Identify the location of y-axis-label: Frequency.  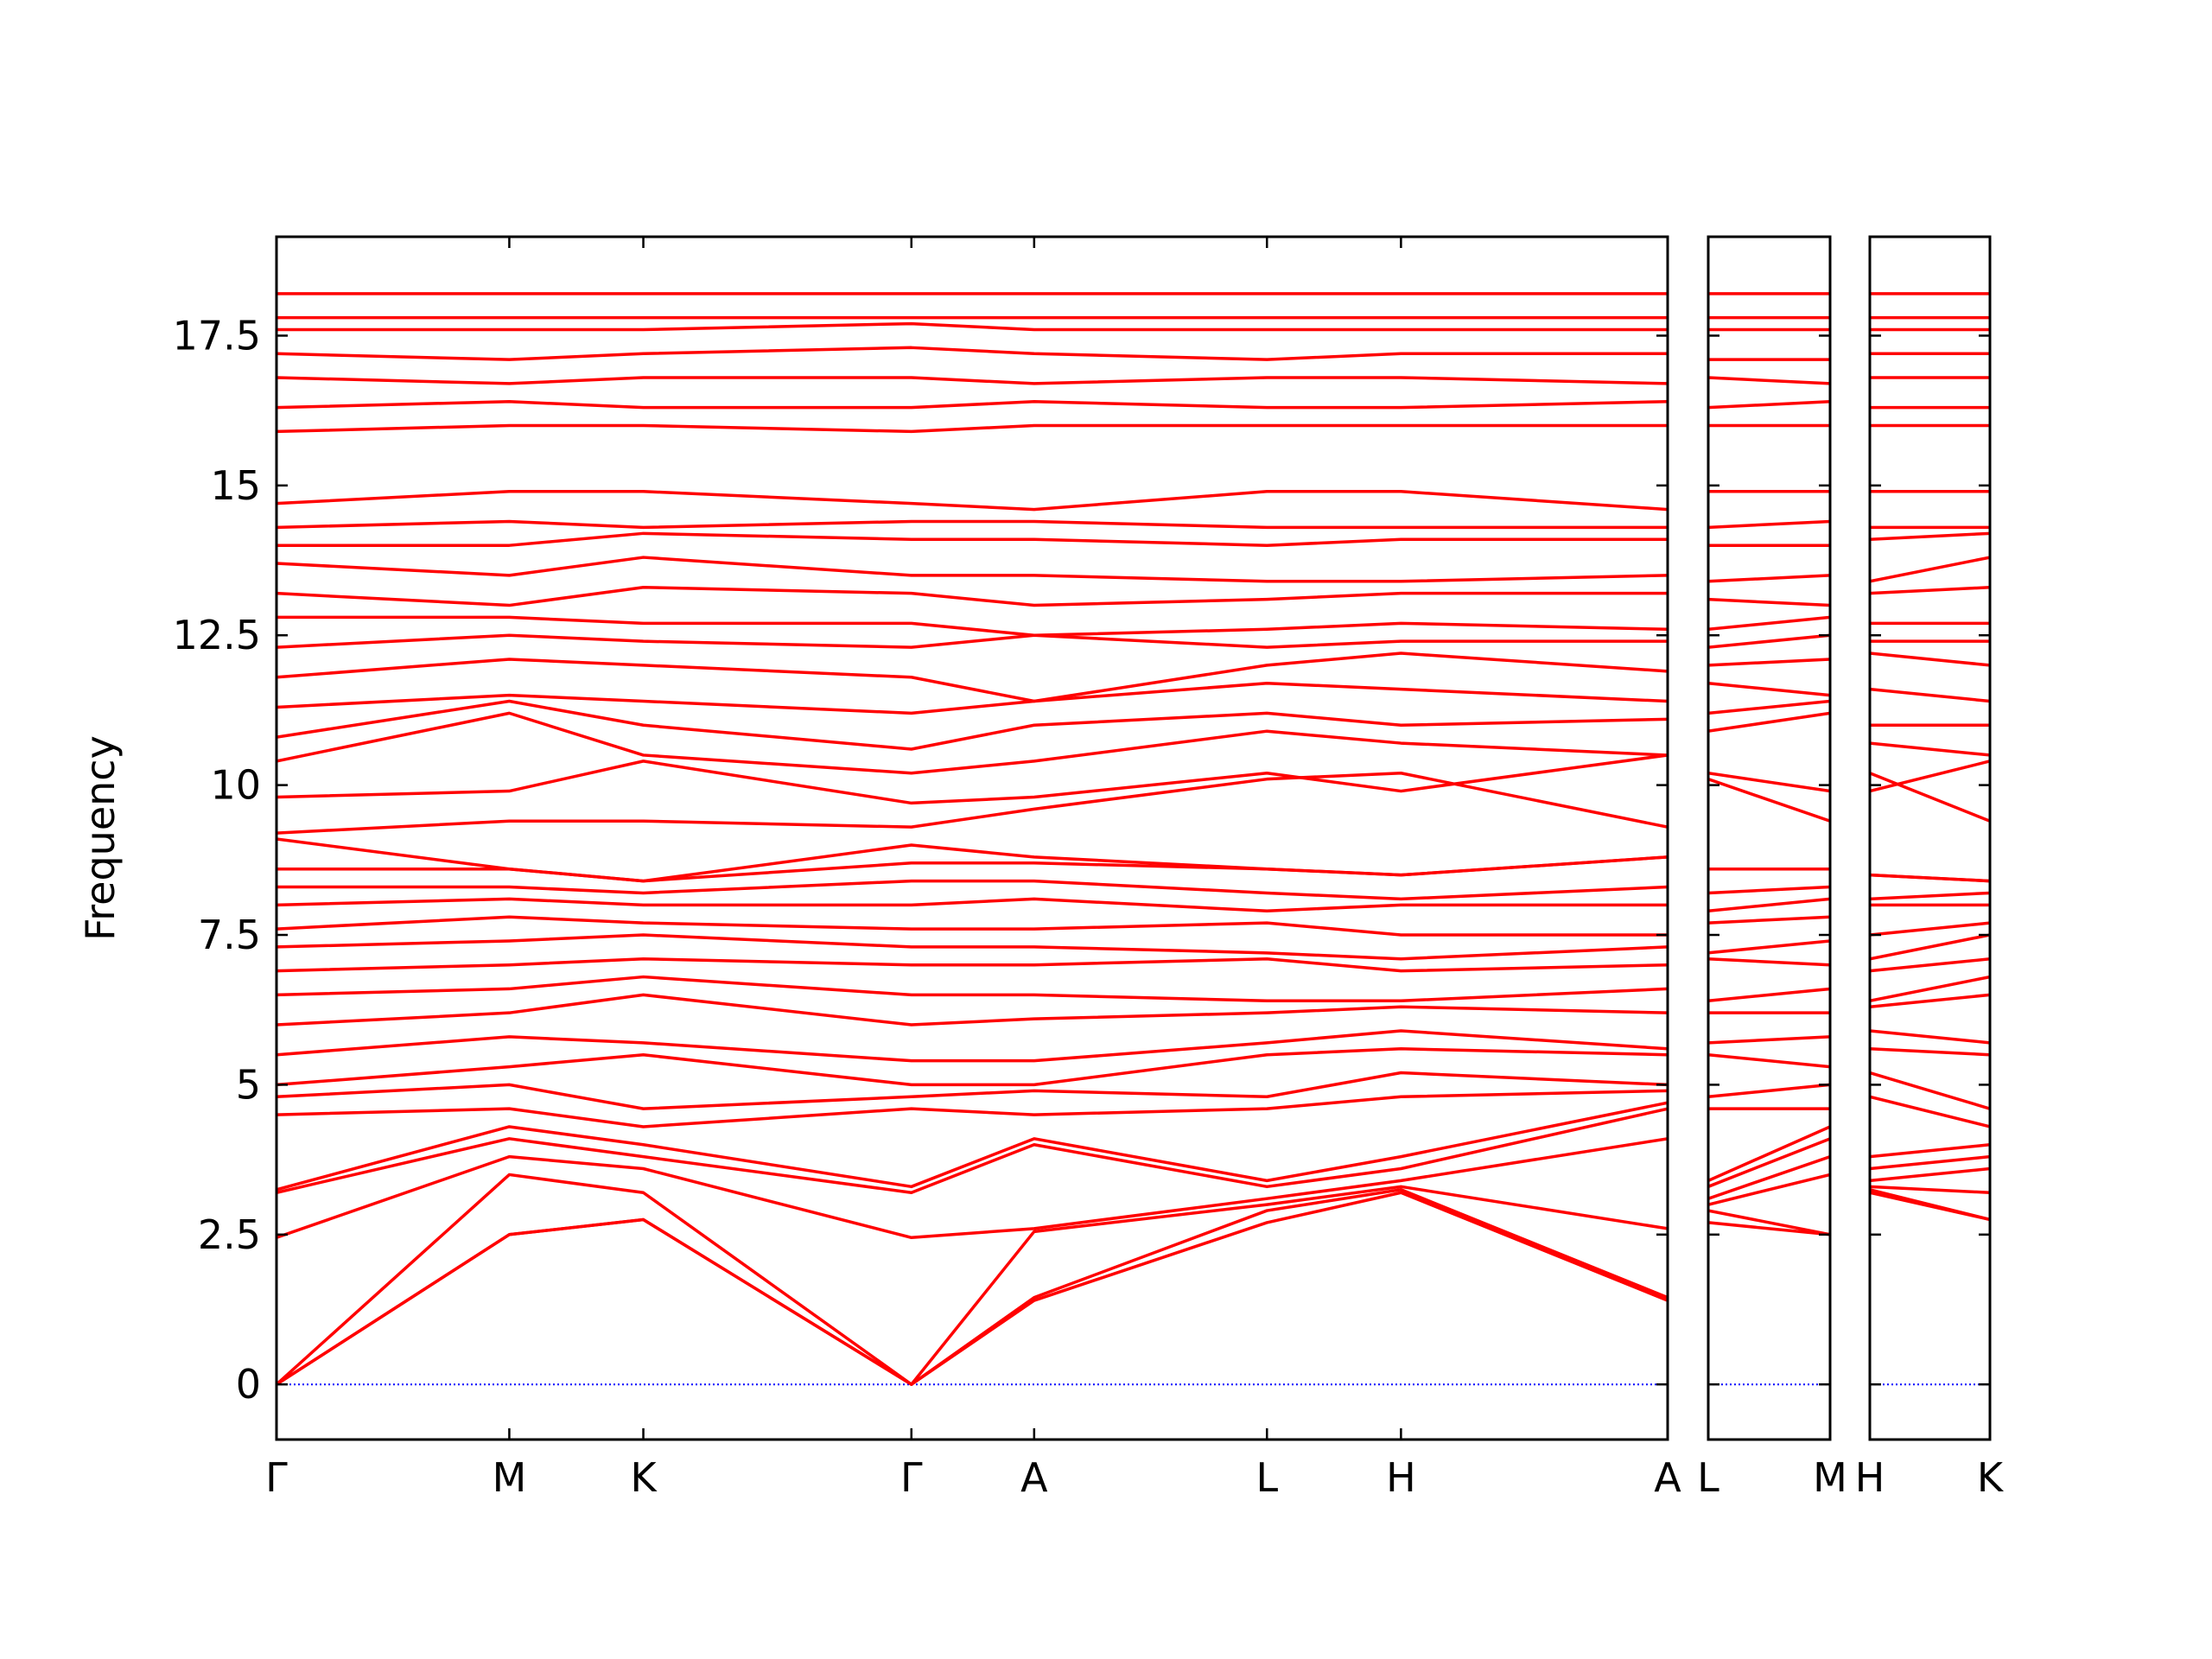
(100, 838).